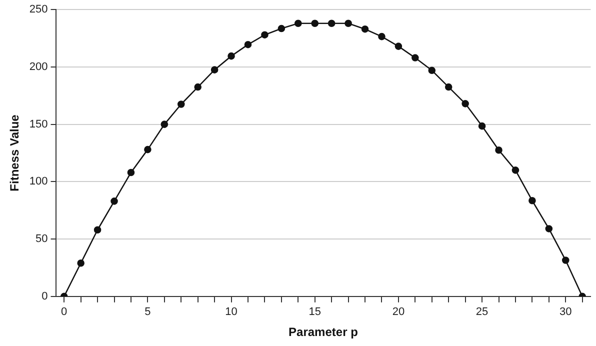  I want to click on y-axis-title: Fitness Value, so click(15, 153).